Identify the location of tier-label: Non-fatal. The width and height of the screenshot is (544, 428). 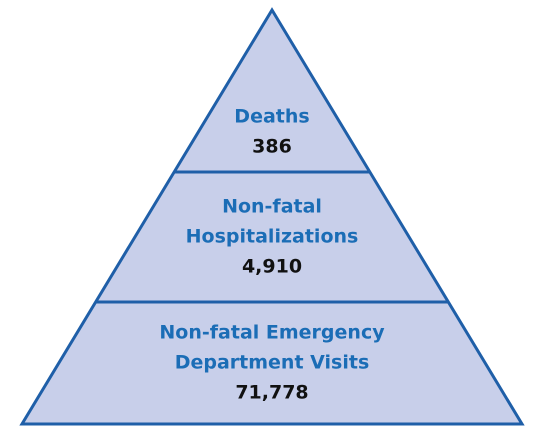
(272, 207).